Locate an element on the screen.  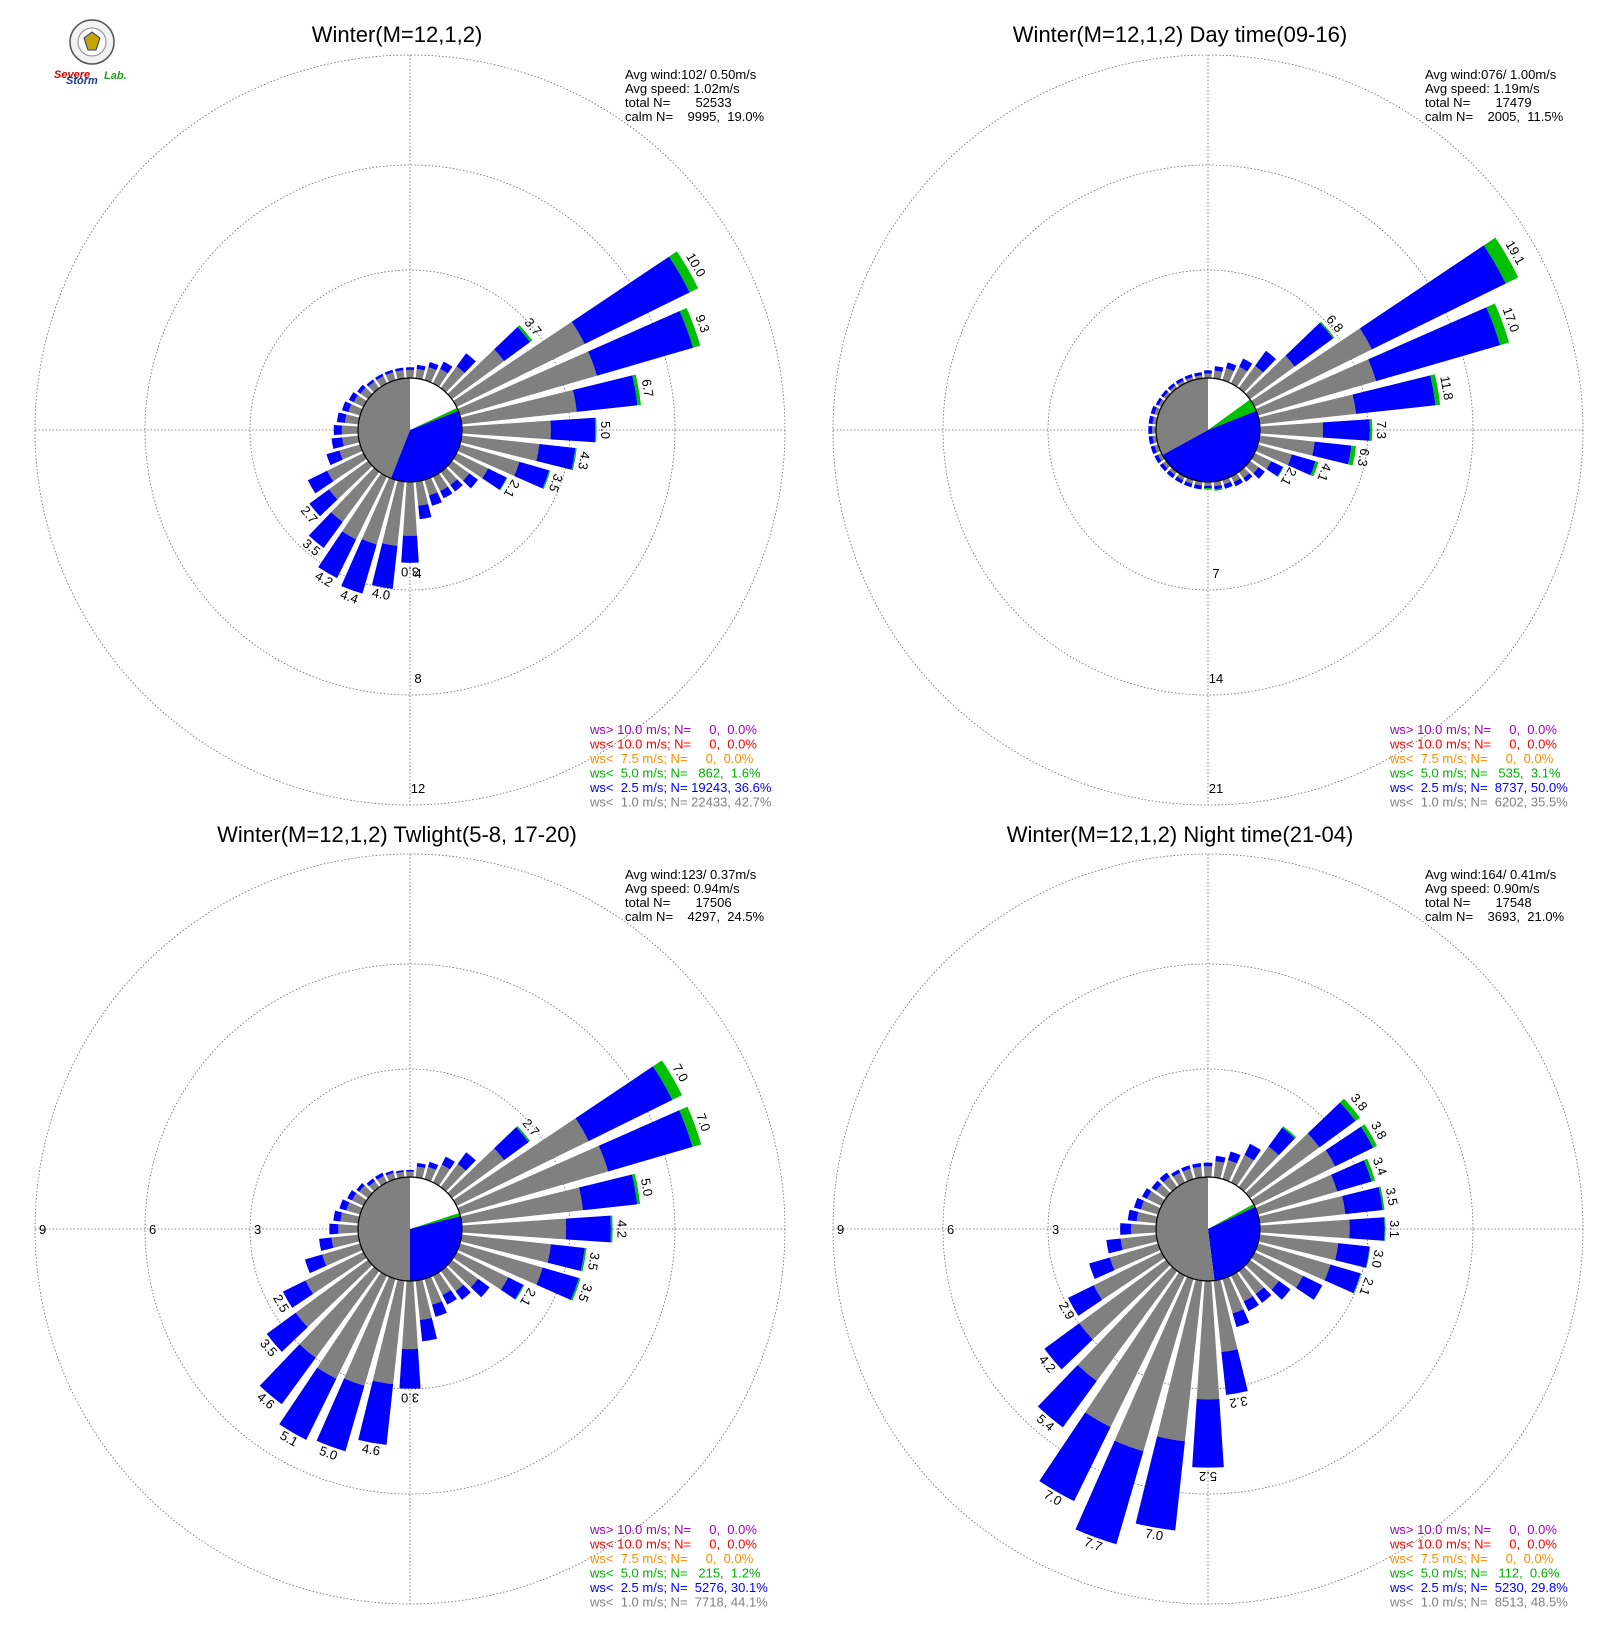
legend-entry: ws< 2.5 m/s; N= 8737, 50.0% is located at coordinates (1478, 787).